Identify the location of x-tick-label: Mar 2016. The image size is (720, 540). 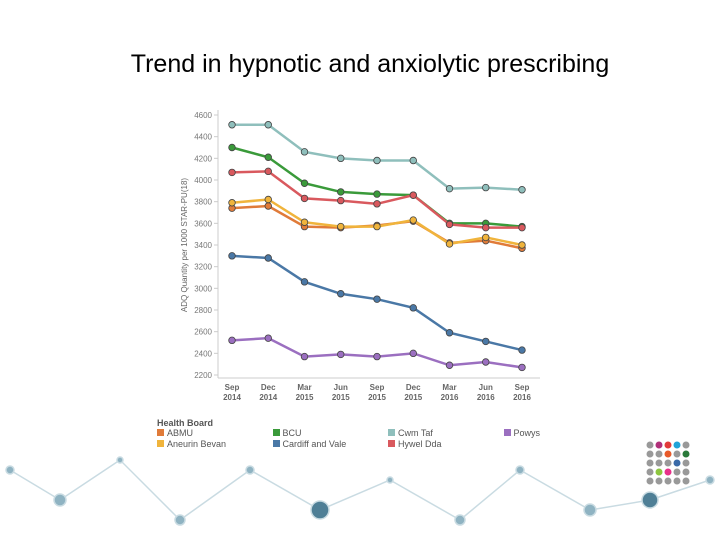
(449, 392).